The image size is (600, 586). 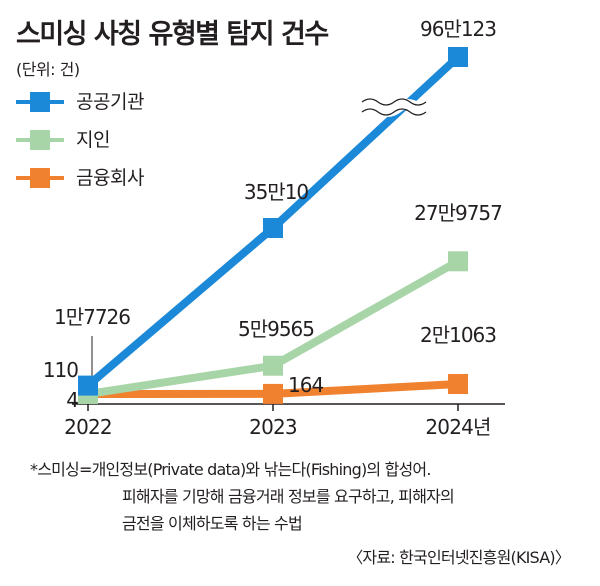 What do you see at coordinates (394, 102) in the screenshot?
I see `axis-break-line-top` at bounding box center [394, 102].